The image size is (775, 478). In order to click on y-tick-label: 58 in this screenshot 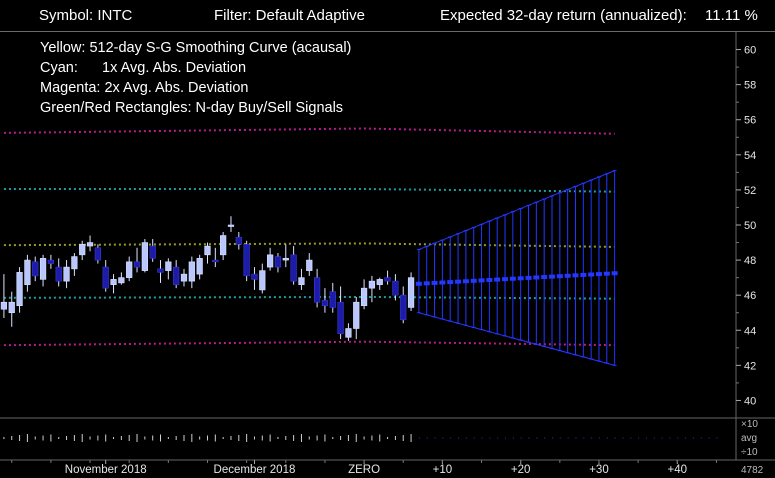, I will do `click(750, 86)`.